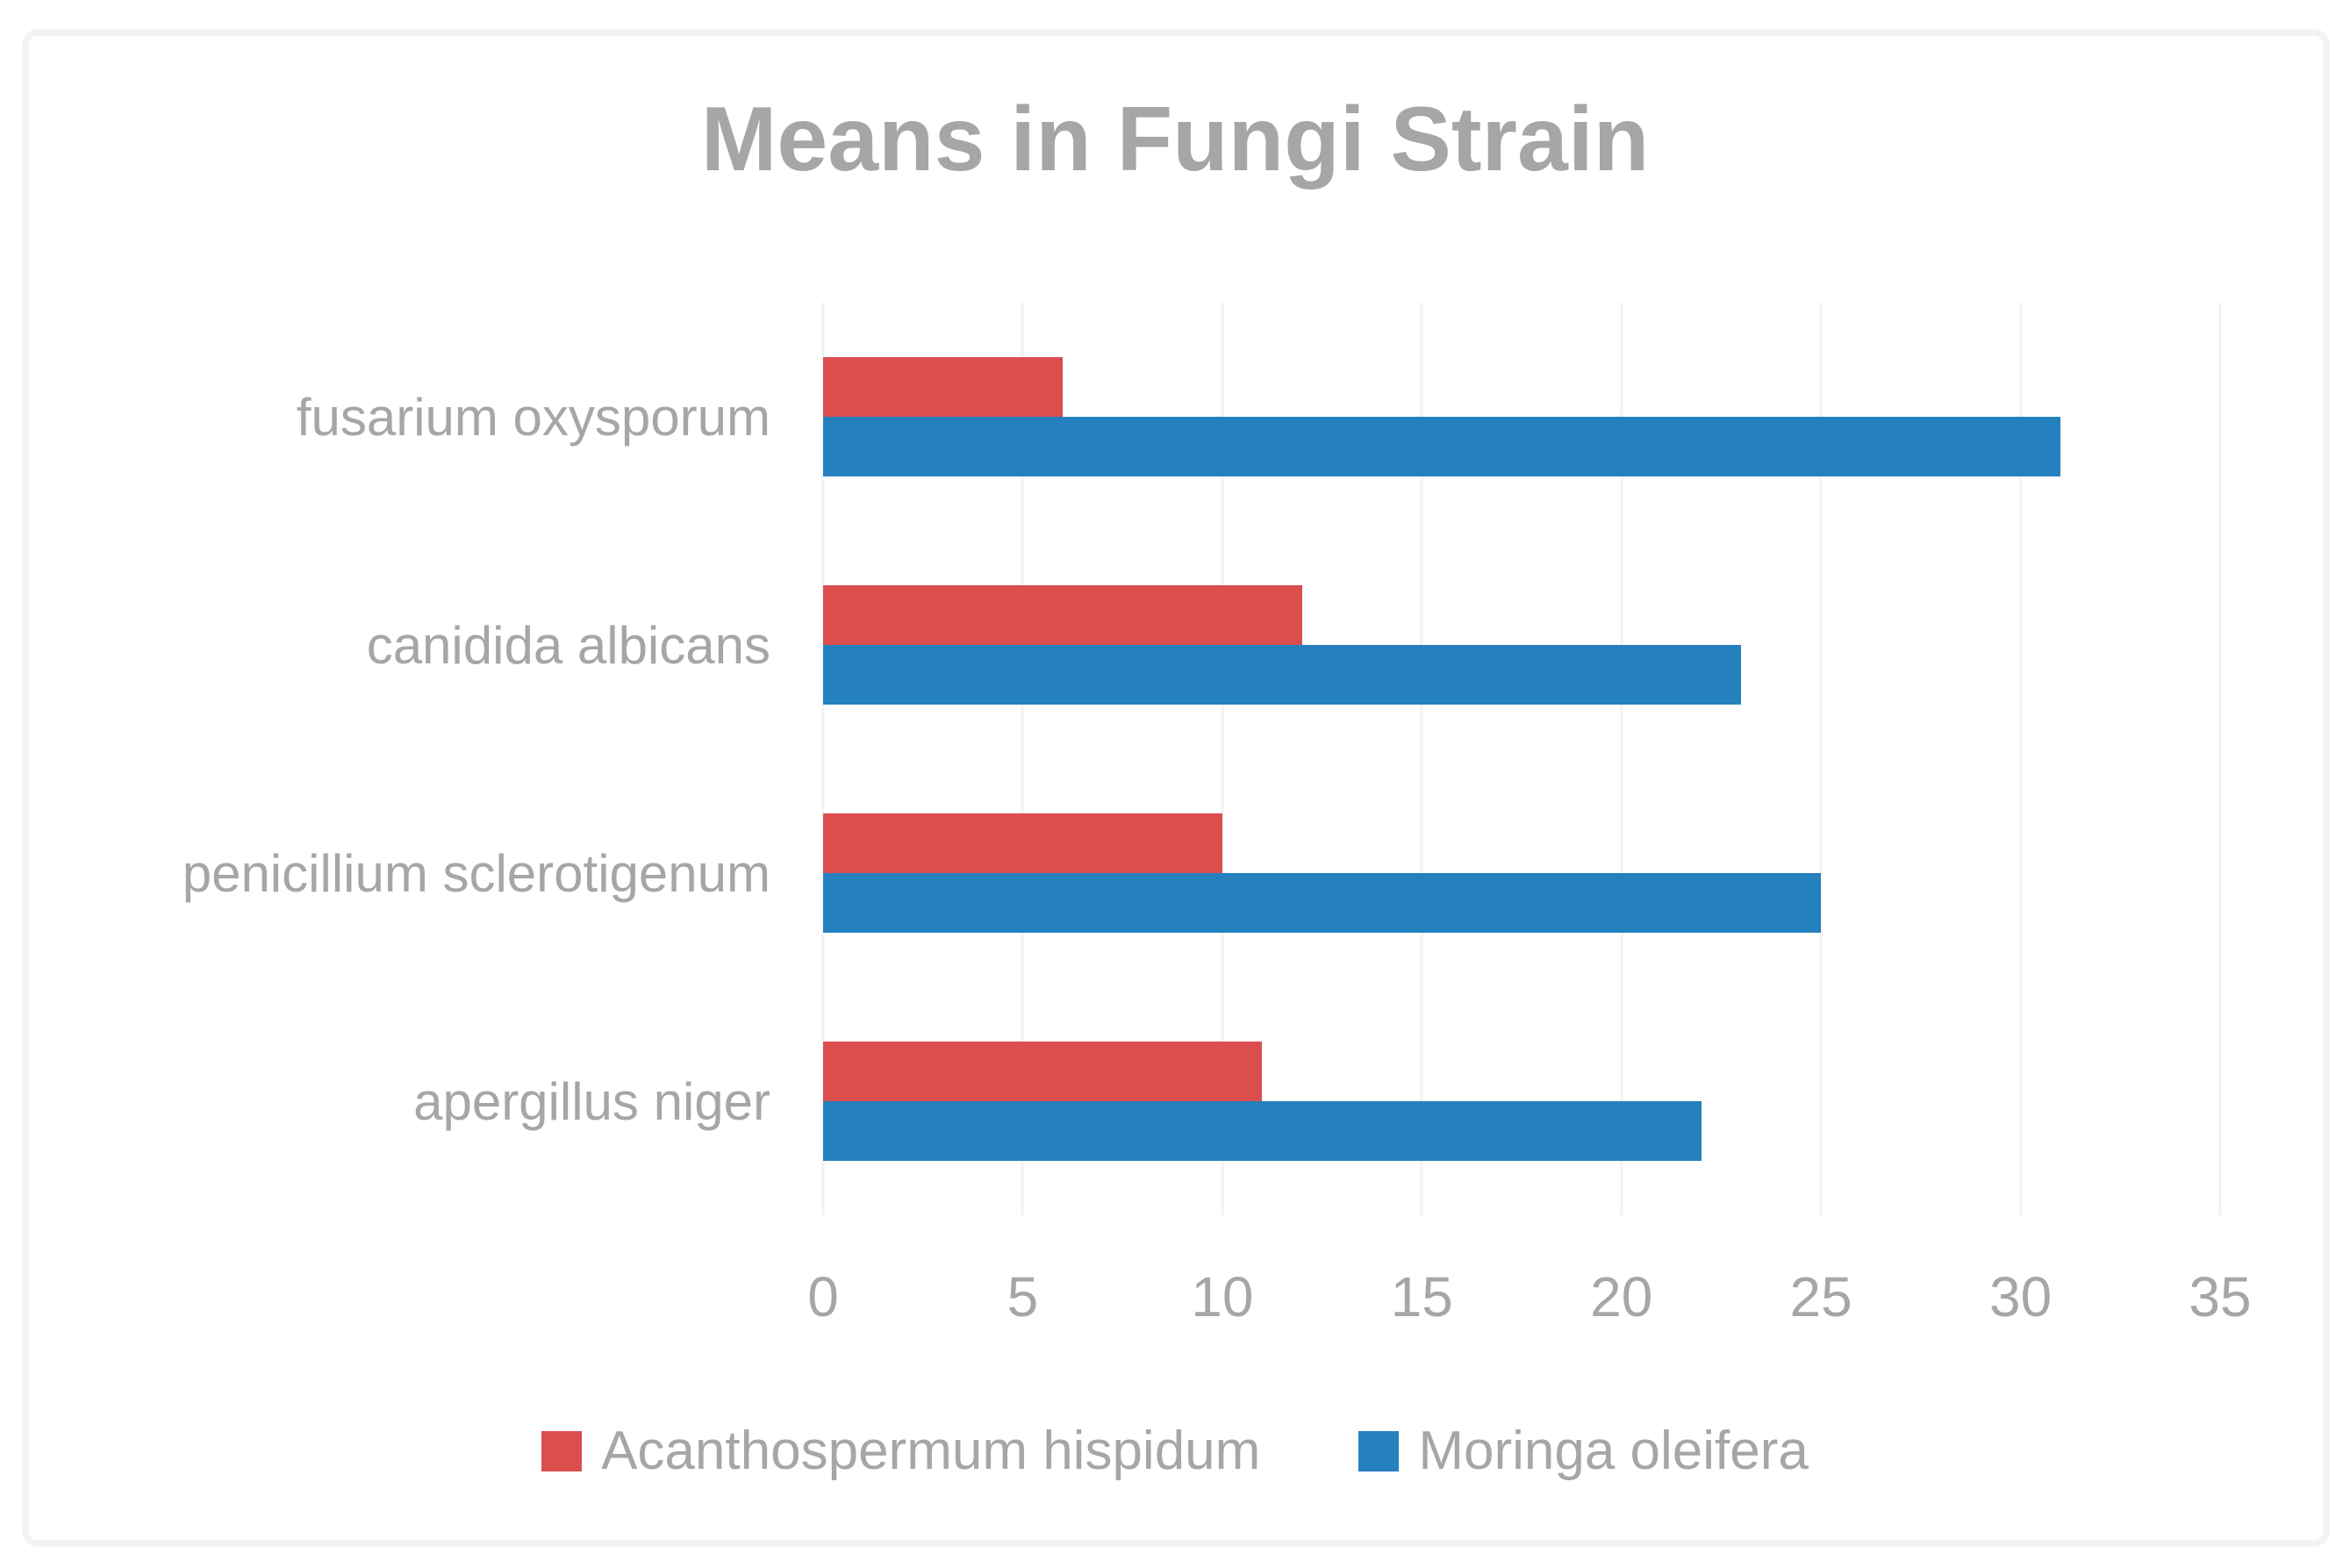 This screenshot has width=2350, height=1568. I want to click on legend-label-acanthospermum: Acanthospermum hispidum, so click(931, 1451).